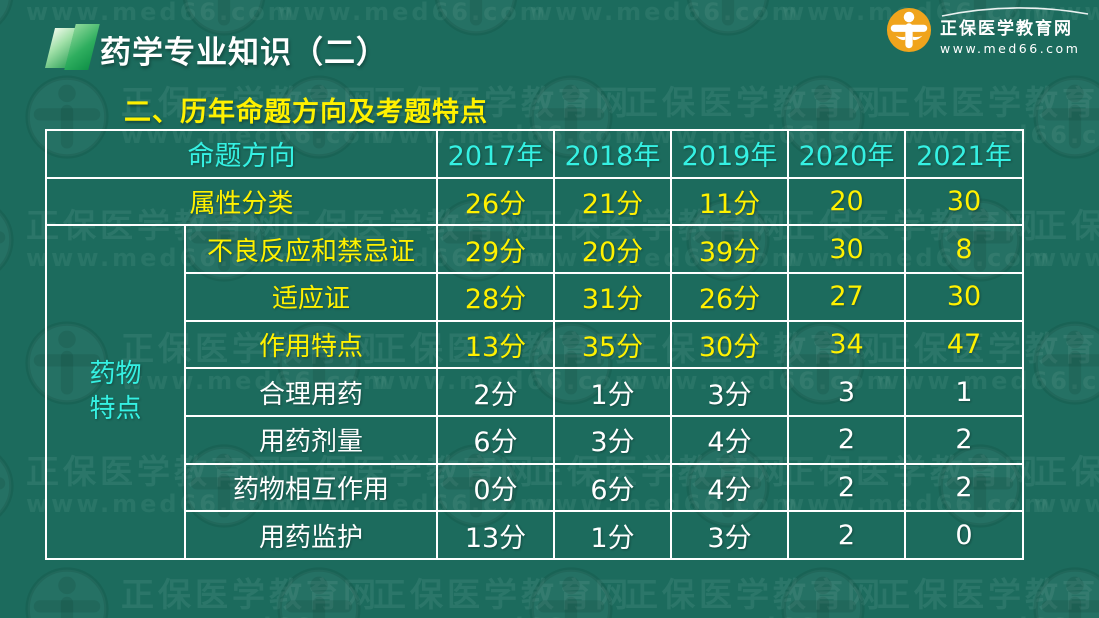  Describe the element at coordinates (612, 249) in the screenshot. I see `value-cell: 20分` at that location.